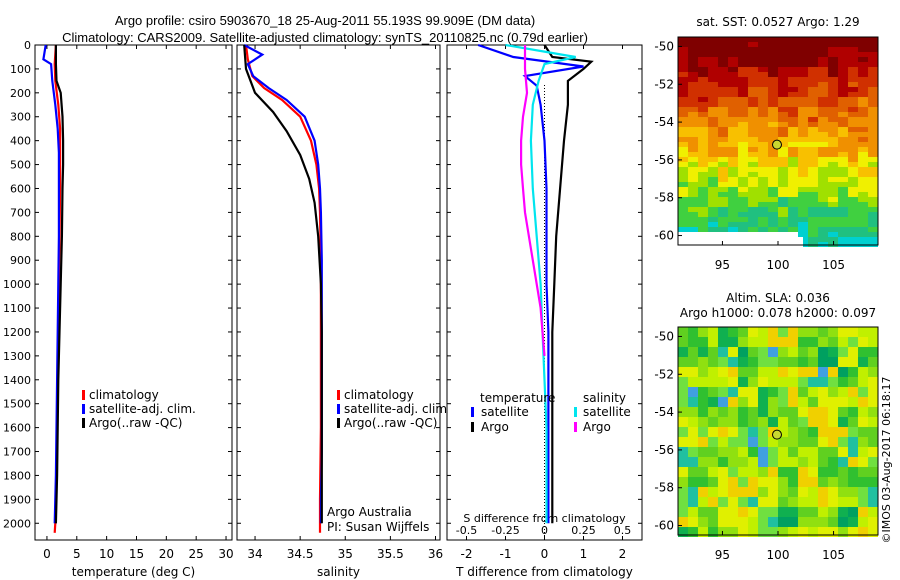 The width and height of the screenshot is (900, 580). I want to click on panel3-xlabel: T difference from climatology, so click(544, 572).